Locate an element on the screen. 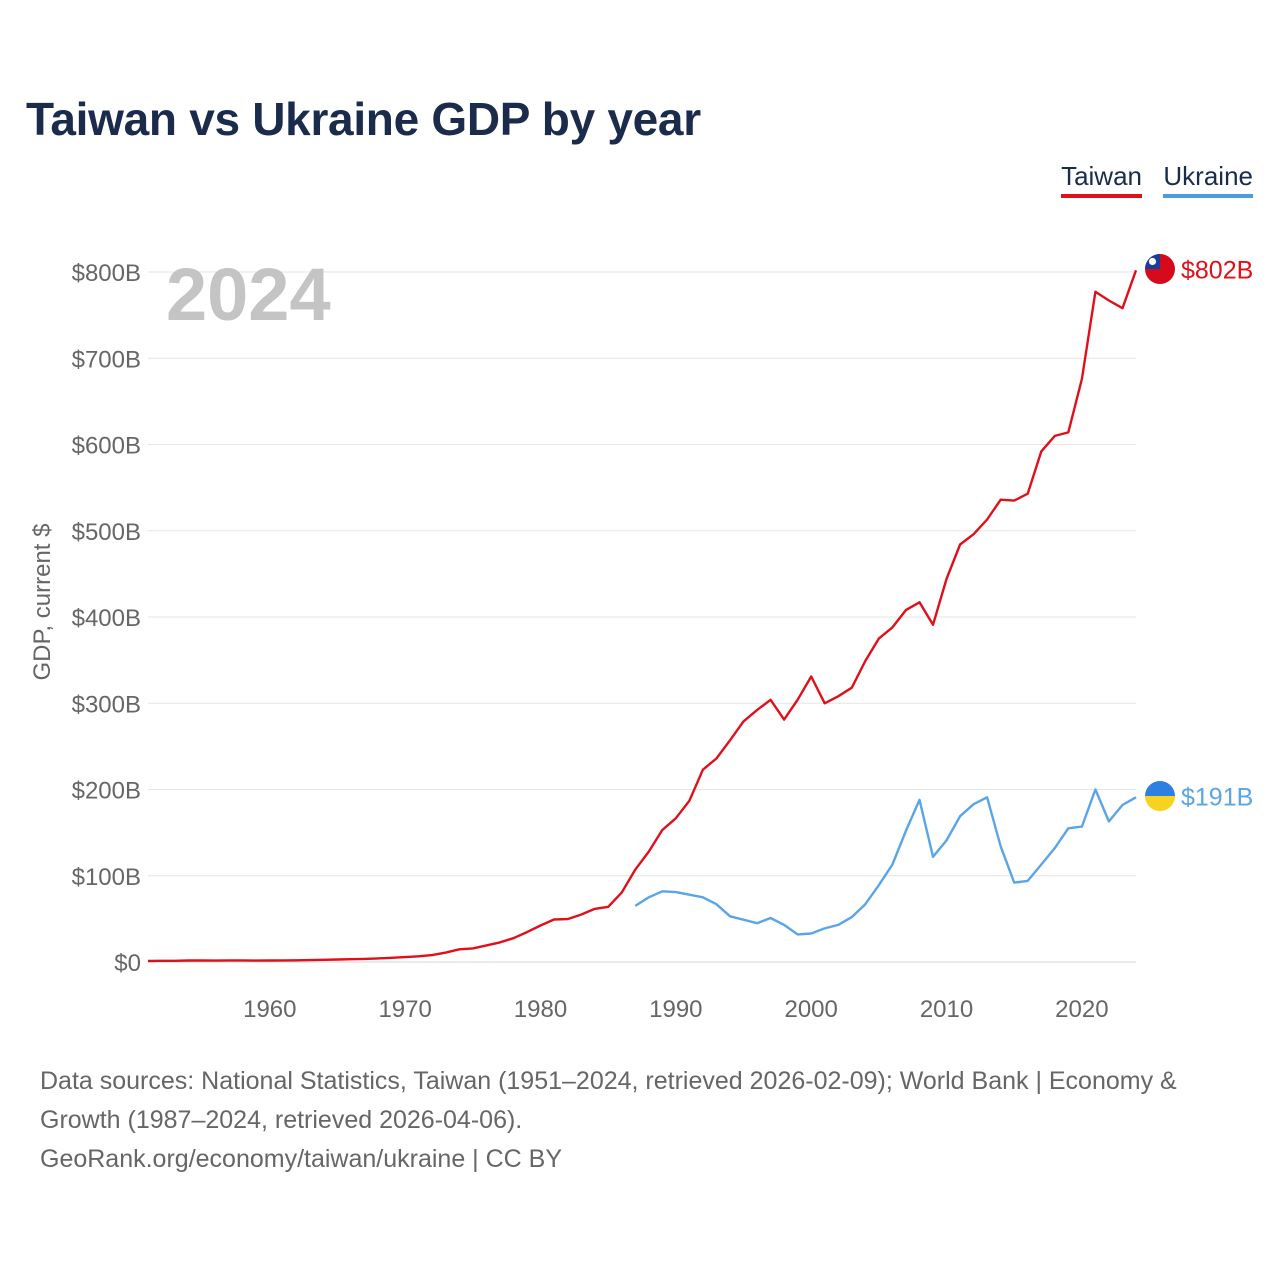 The width and height of the screenshot is (1280, 1280). end-label-ukraine: $191B is located at coordinates (1217, 797).